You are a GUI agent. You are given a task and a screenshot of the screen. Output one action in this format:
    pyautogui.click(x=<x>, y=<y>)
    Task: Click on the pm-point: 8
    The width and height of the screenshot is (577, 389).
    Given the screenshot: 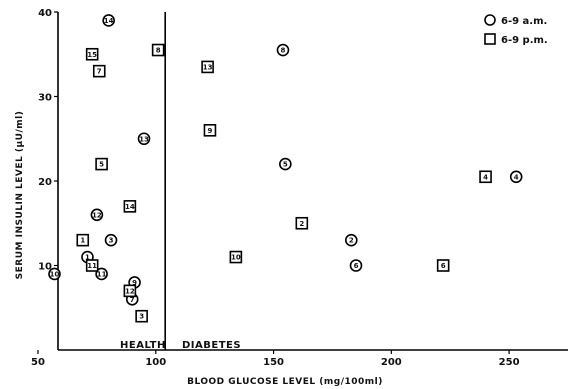 What is the action you would take?
    pyautogui.click(x=158, y=50)
    